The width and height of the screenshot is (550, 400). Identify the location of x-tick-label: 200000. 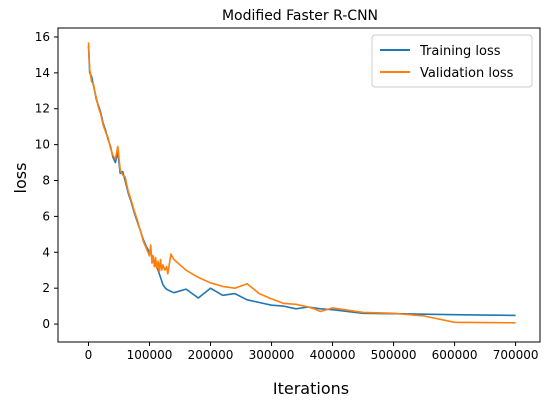
(211, 355).